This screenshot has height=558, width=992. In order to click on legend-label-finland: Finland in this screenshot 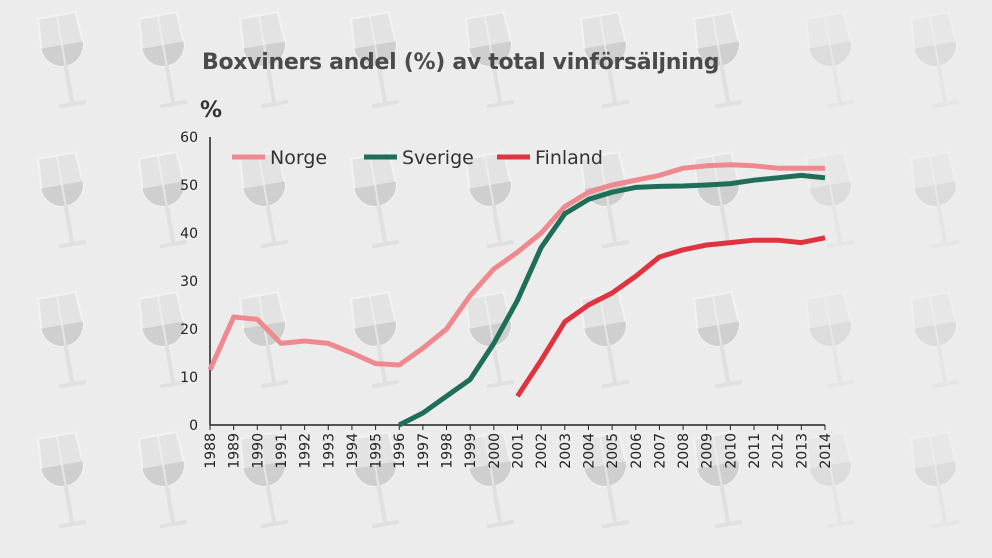, I will do `click(569, 158)`.